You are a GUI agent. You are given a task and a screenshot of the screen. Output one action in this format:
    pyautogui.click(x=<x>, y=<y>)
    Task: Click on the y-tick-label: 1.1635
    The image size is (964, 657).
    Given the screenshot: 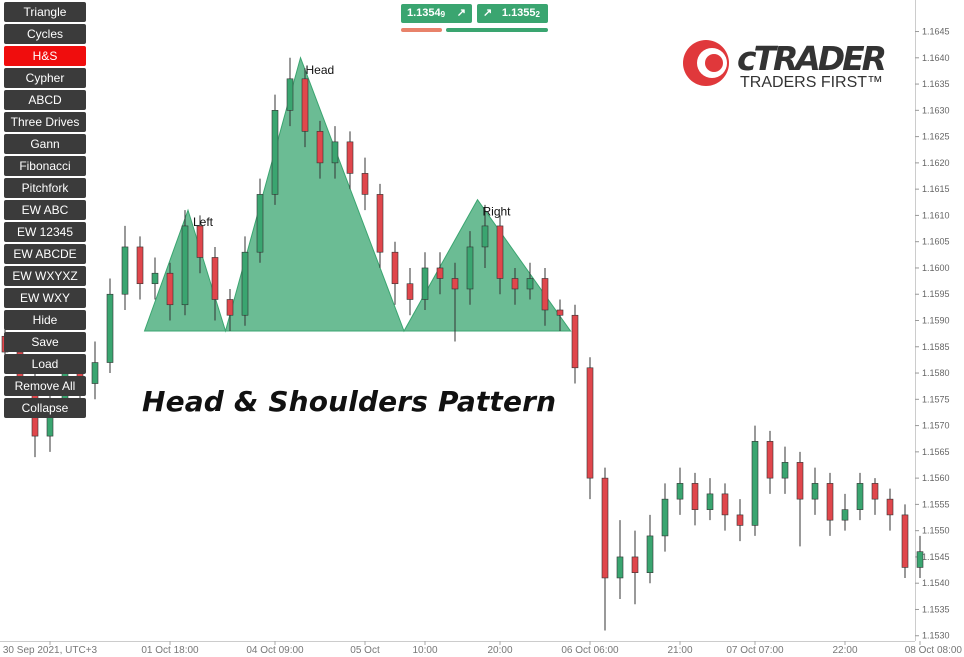 What is the action you would take?
    pyautogui.click(x=936, y=84)
    